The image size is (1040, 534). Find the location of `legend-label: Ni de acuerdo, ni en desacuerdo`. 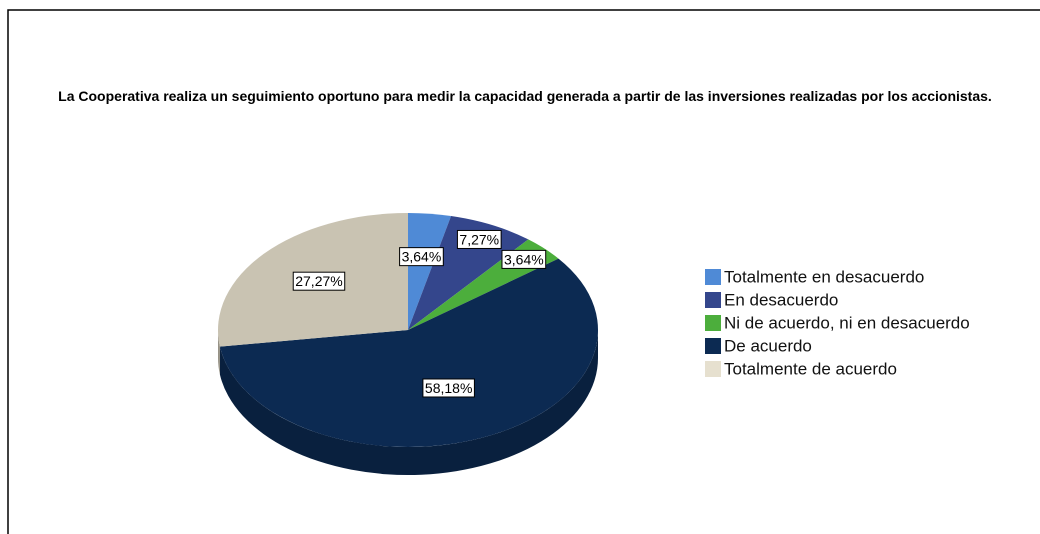

legend-label: Ni de acuerdo, ni en desacuerdo is located at coordinates (847, 322).